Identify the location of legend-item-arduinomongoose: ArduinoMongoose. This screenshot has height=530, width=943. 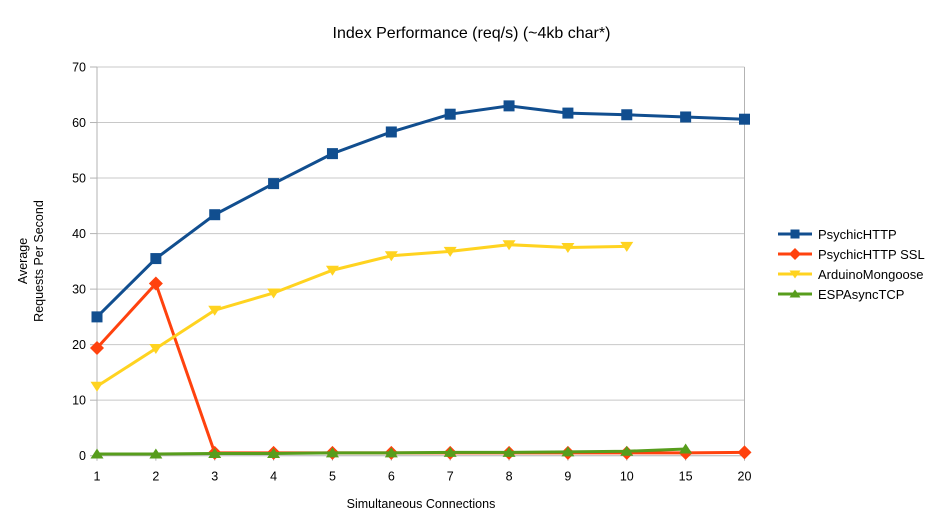
(851, 274).